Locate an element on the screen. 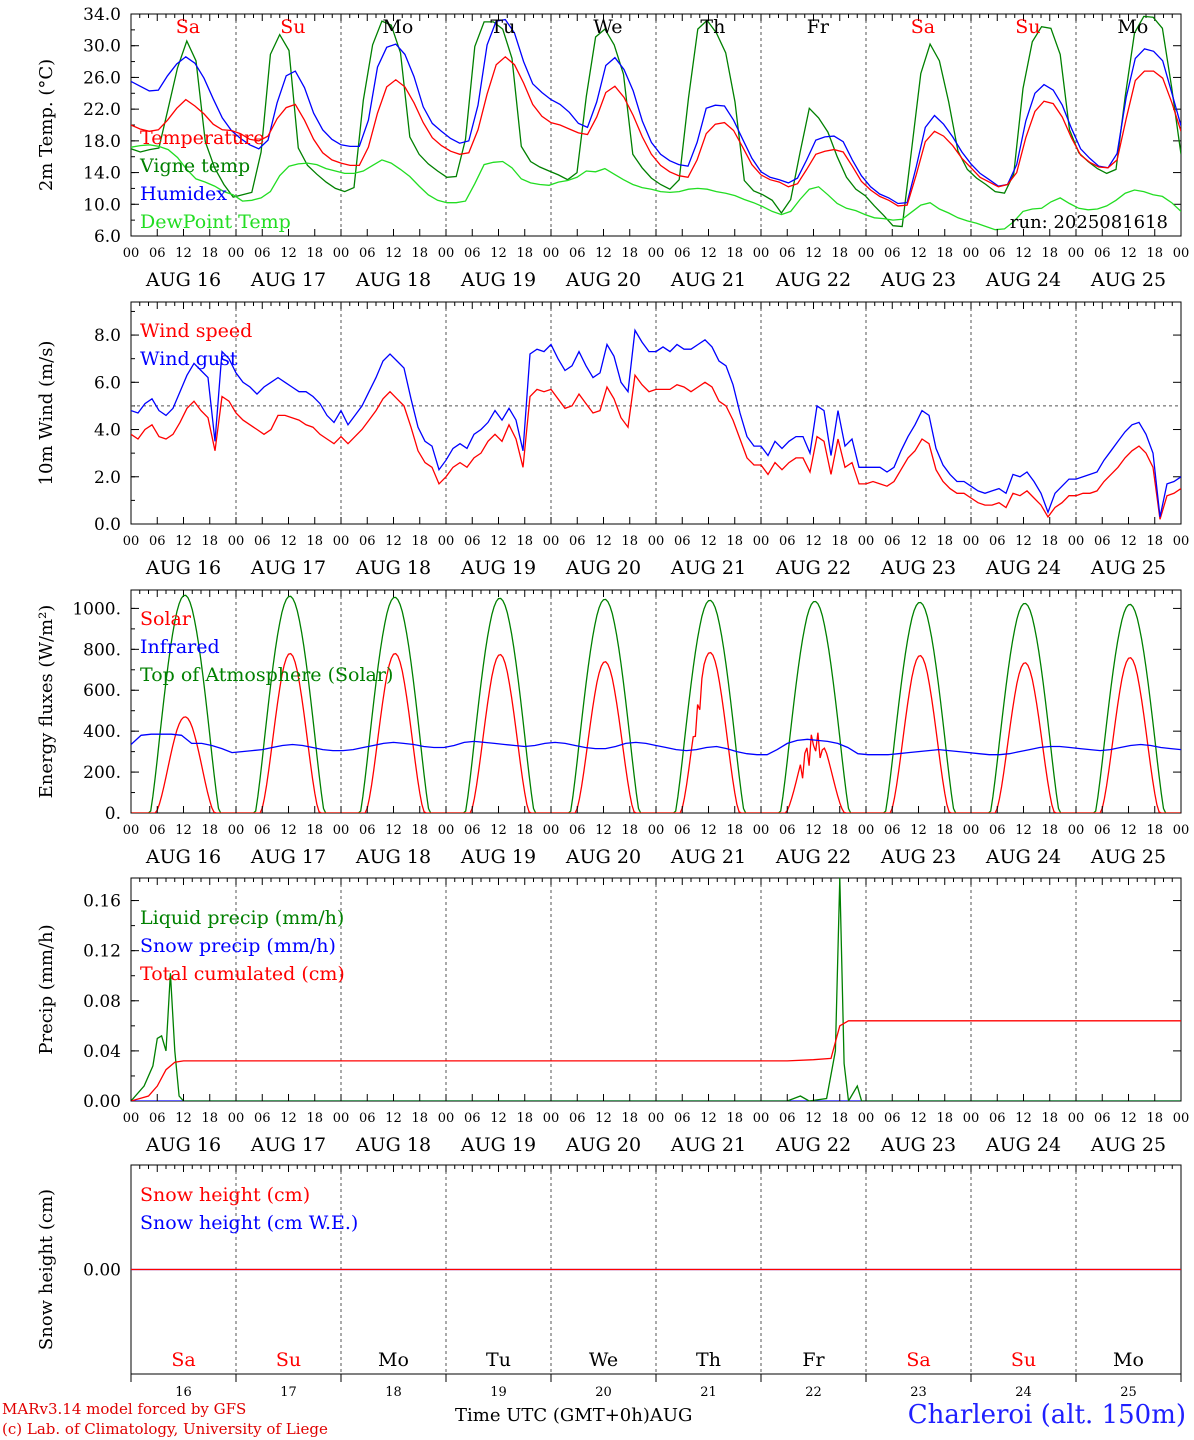 The height and width of the screenshot is (1440, 1194). legend-entry: Snow precip (mm/h) is located at coordinates (238, 946).